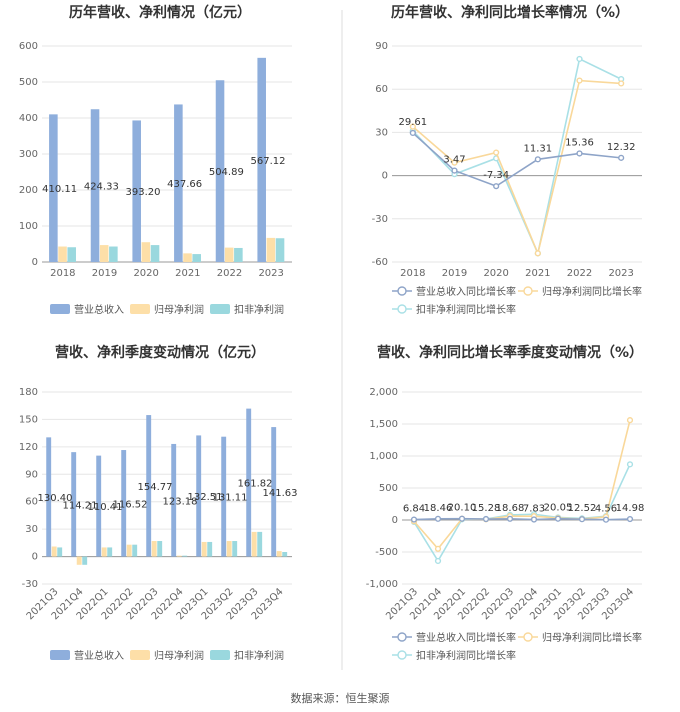 This screenshot has height=712, width=680. What do you see at coordinates (160, 352) in the screenshot?
I see `chart-title: 营收、净利季度变动情况（亿元）` at bounding box center [160, 352].